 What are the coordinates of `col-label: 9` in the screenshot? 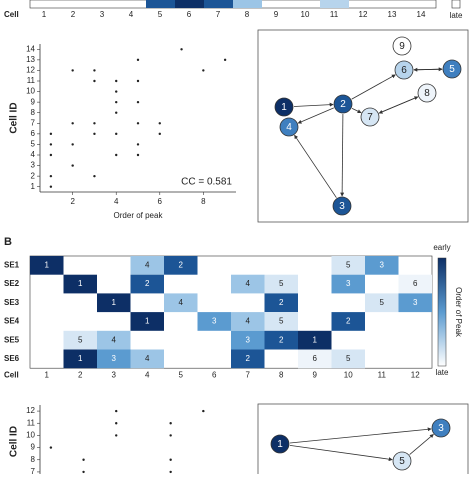 It's located at (315, 374).